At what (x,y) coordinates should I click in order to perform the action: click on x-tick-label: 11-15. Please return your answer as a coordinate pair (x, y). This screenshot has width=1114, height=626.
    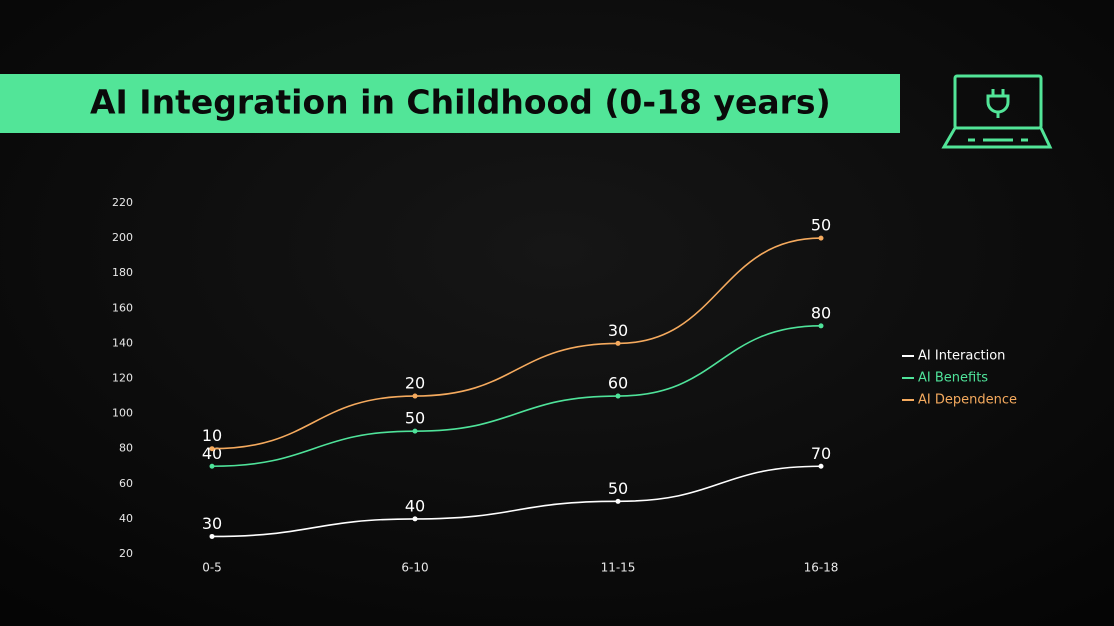
    Looking at the image, I should click on (618, 568).